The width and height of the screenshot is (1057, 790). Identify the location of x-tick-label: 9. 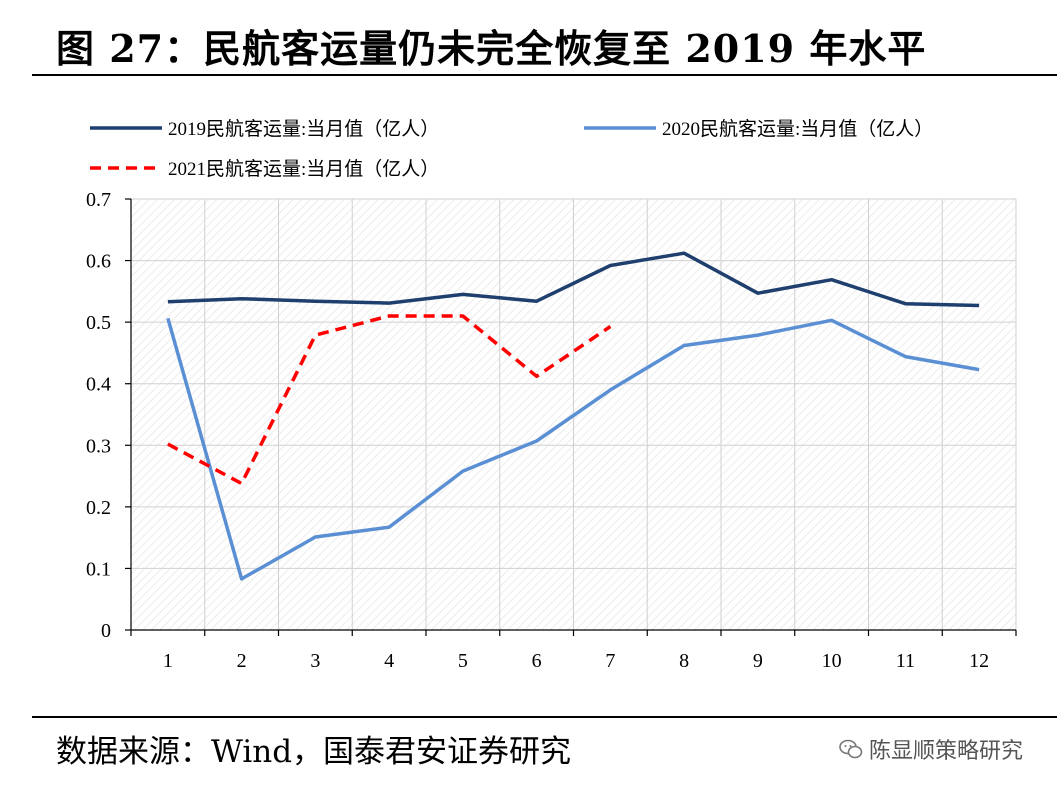
(758, 661).